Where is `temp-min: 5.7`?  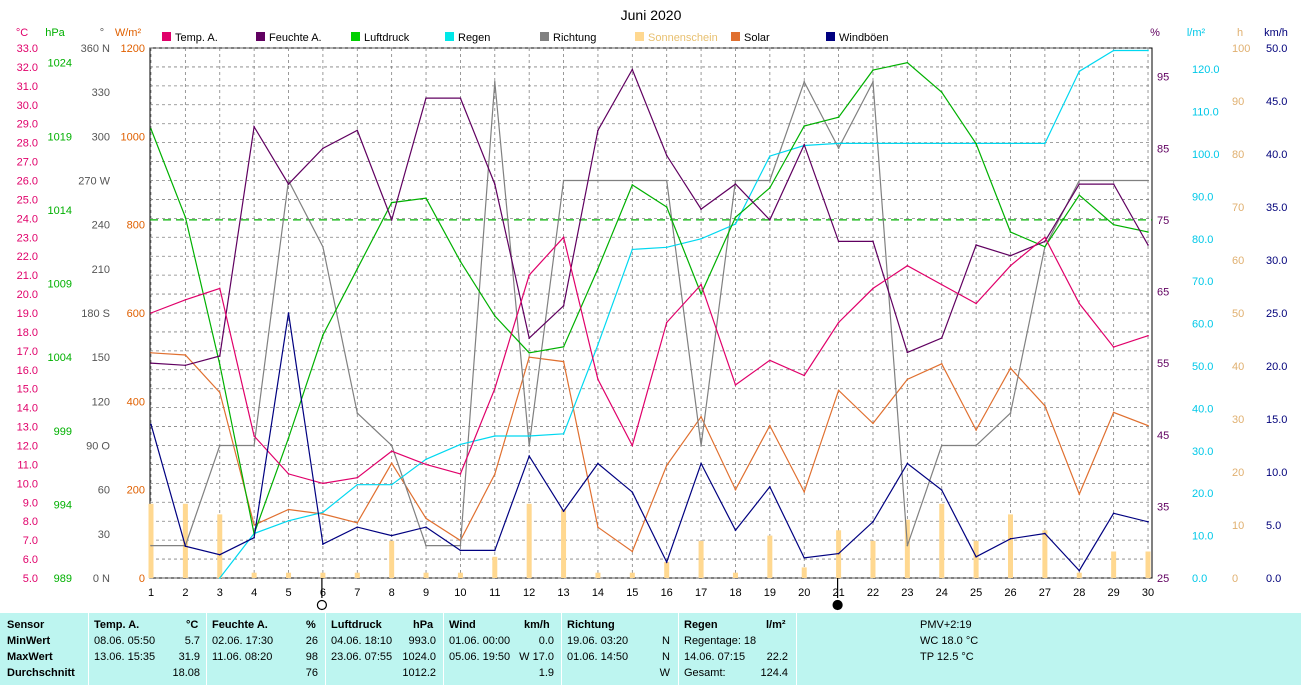 temp-min: 5.7 is located at coordinates (192, 641).